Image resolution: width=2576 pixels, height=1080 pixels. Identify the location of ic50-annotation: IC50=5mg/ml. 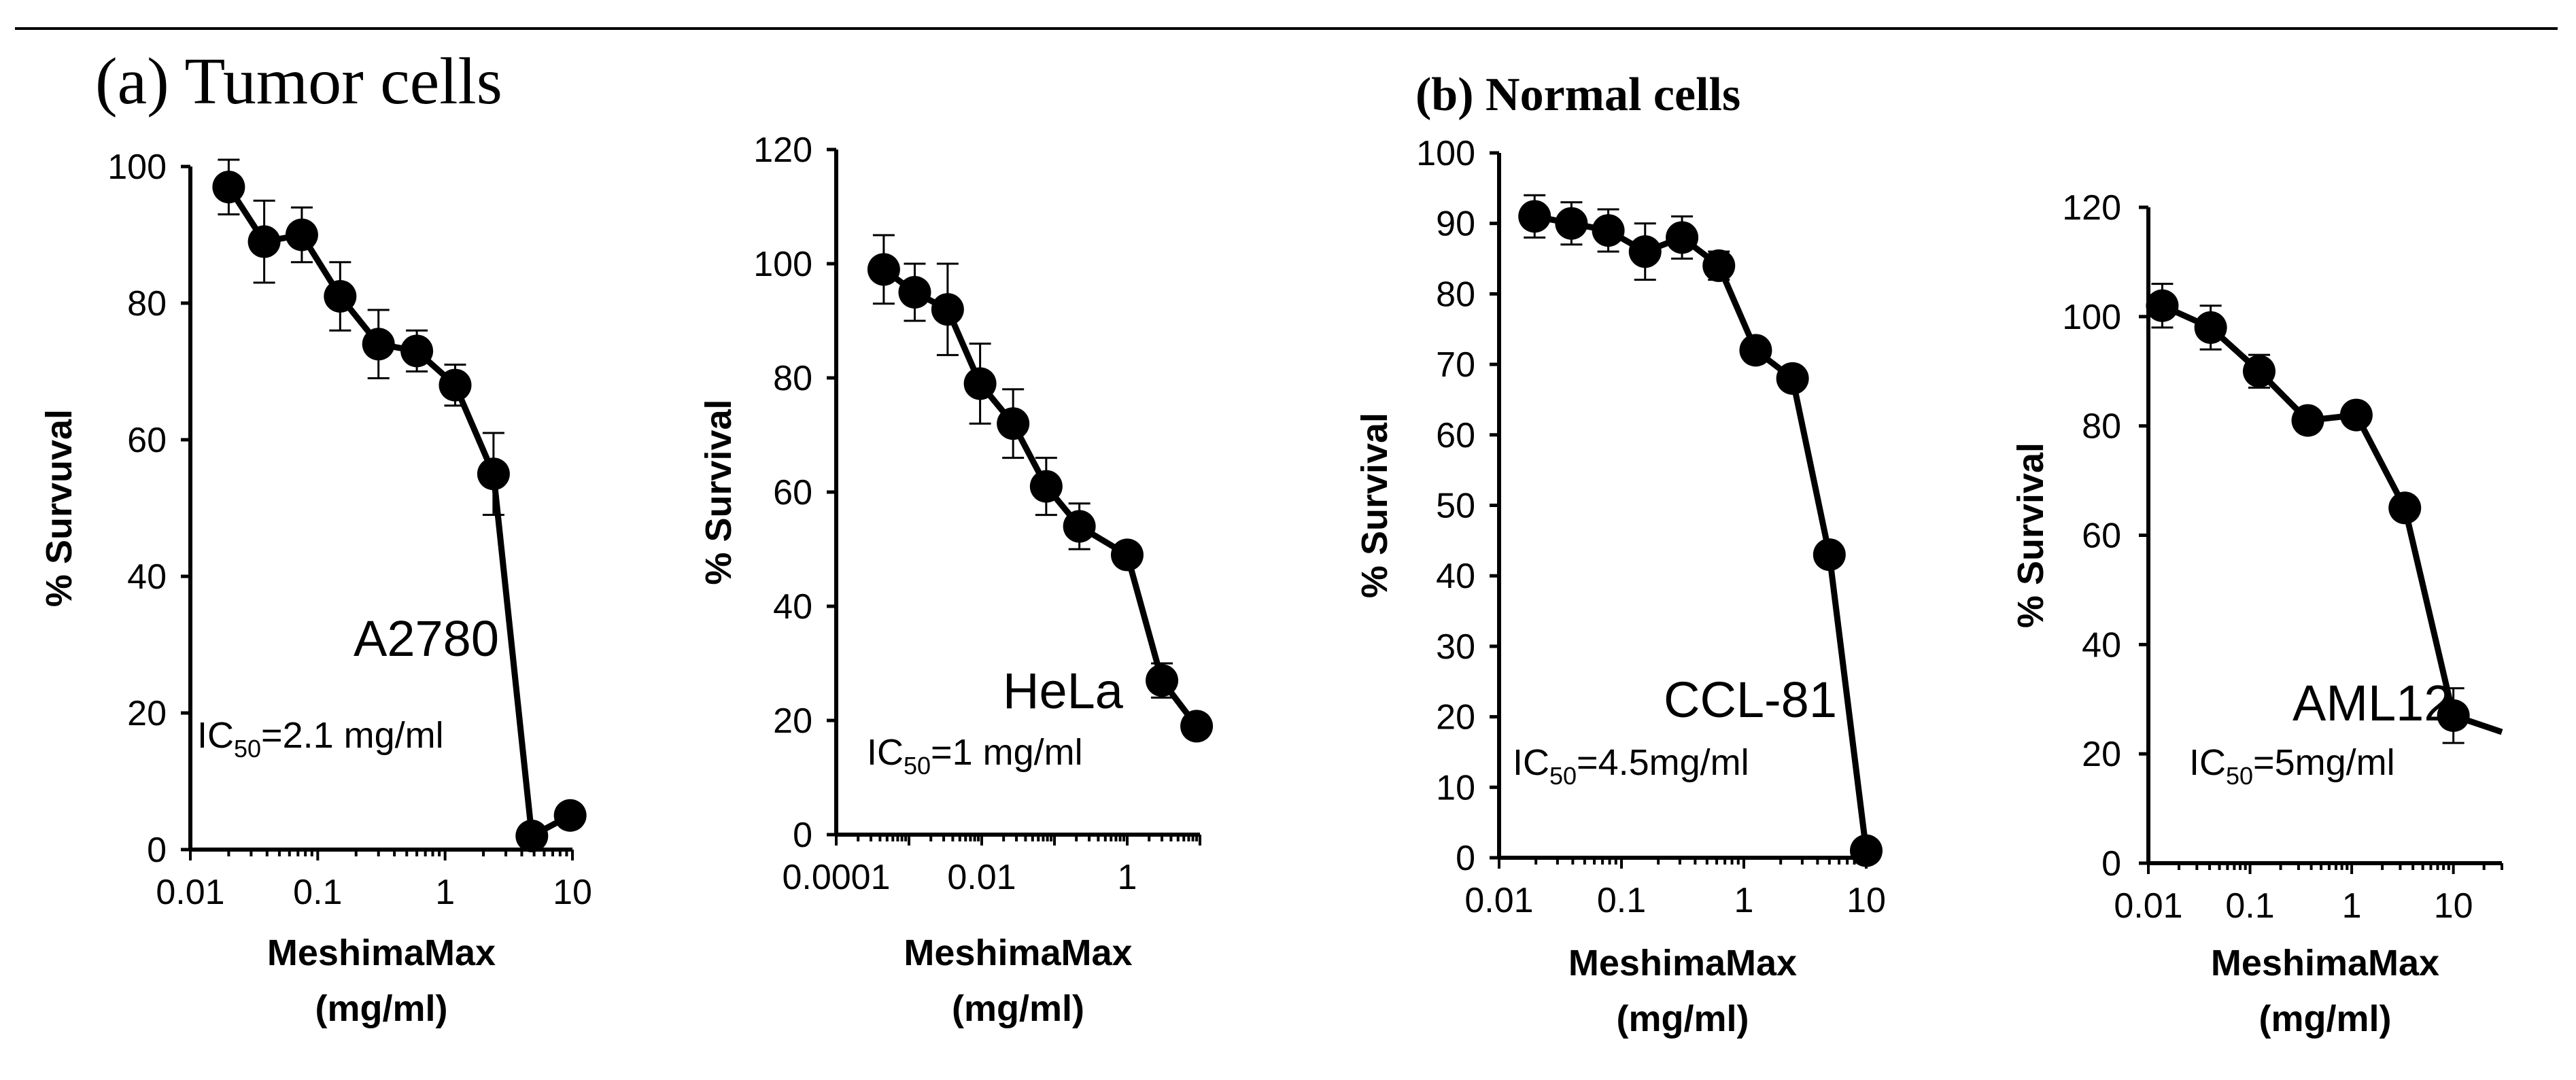
(2292, 766).